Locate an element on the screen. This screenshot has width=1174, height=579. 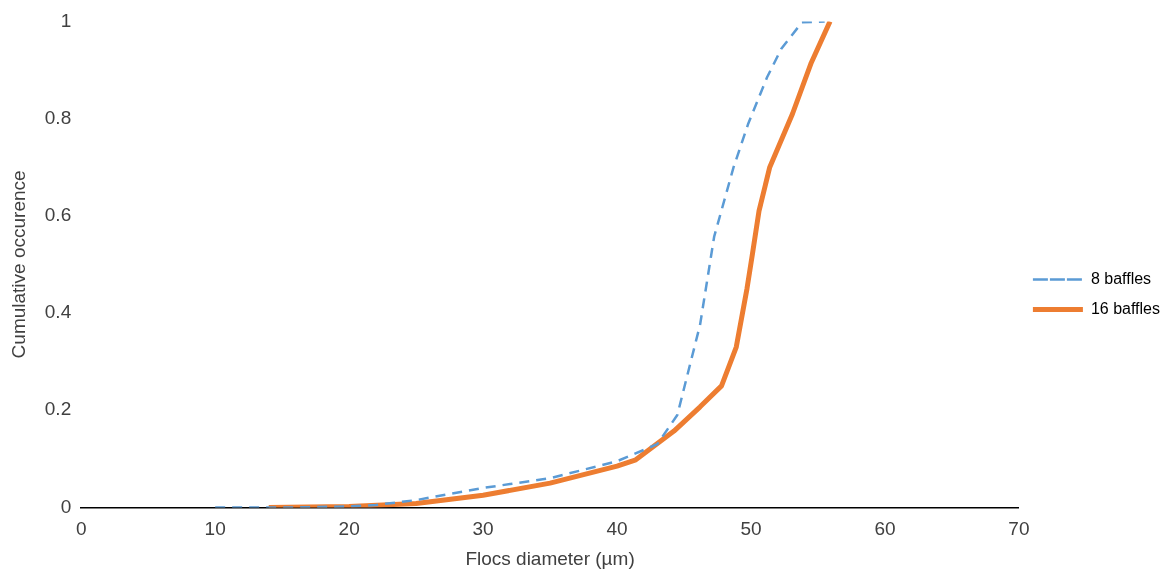
x-tick-label: 10 is located at coordinates (215, 529).